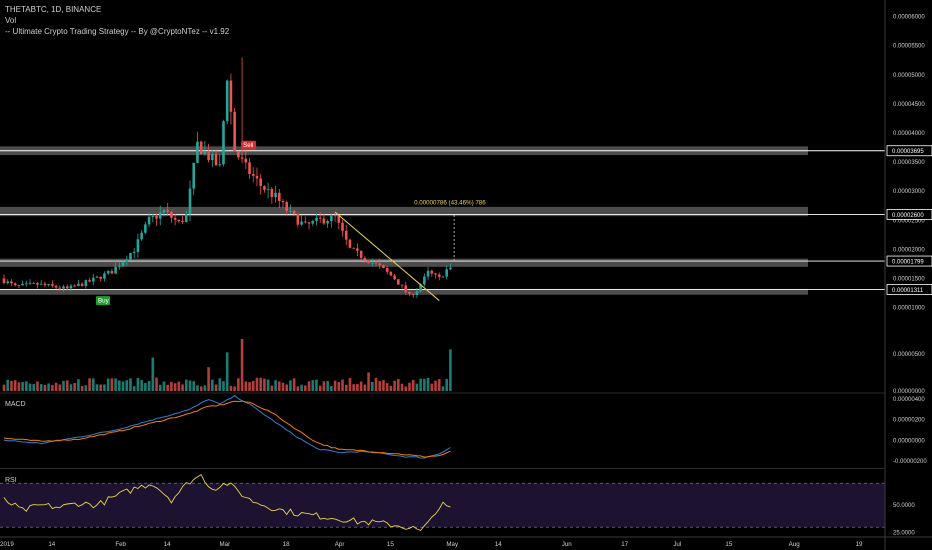  I want to click on rsi-tick: 25.0000, so click(904, 534).